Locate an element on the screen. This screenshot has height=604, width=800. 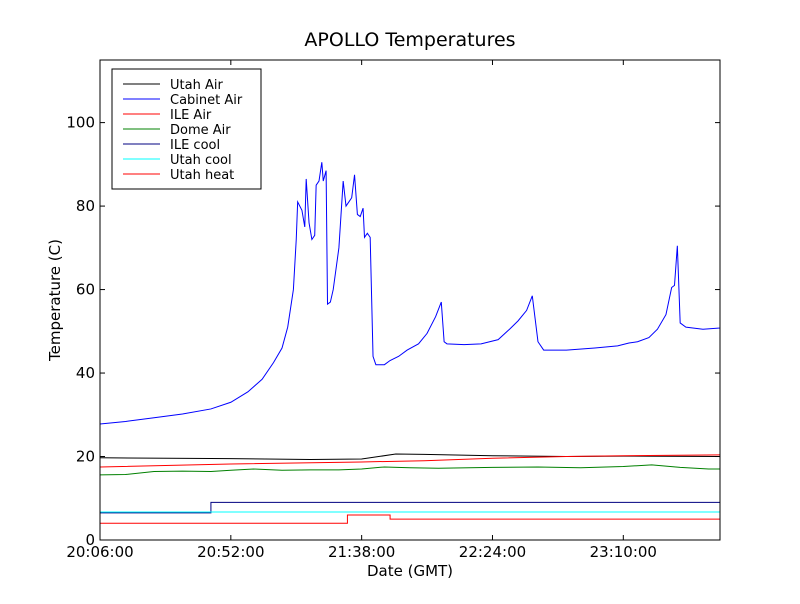
x-tick-label: 22:24:00 is located at coordinates (492, 552).